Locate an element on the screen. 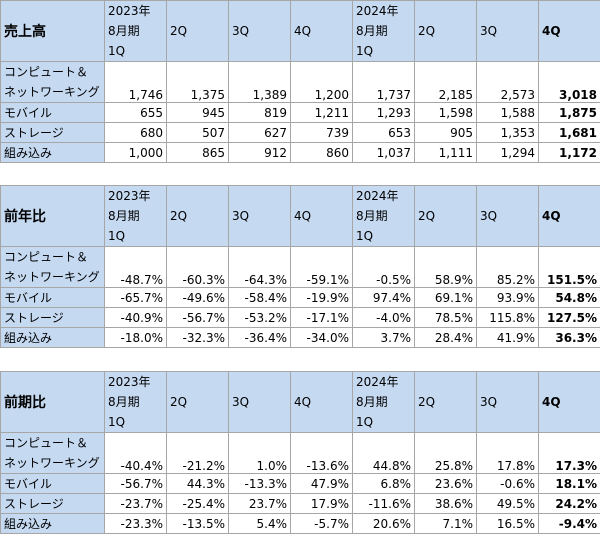 The image size is (600, 544). table-cell: 655 is located at coordinates (135, 112).